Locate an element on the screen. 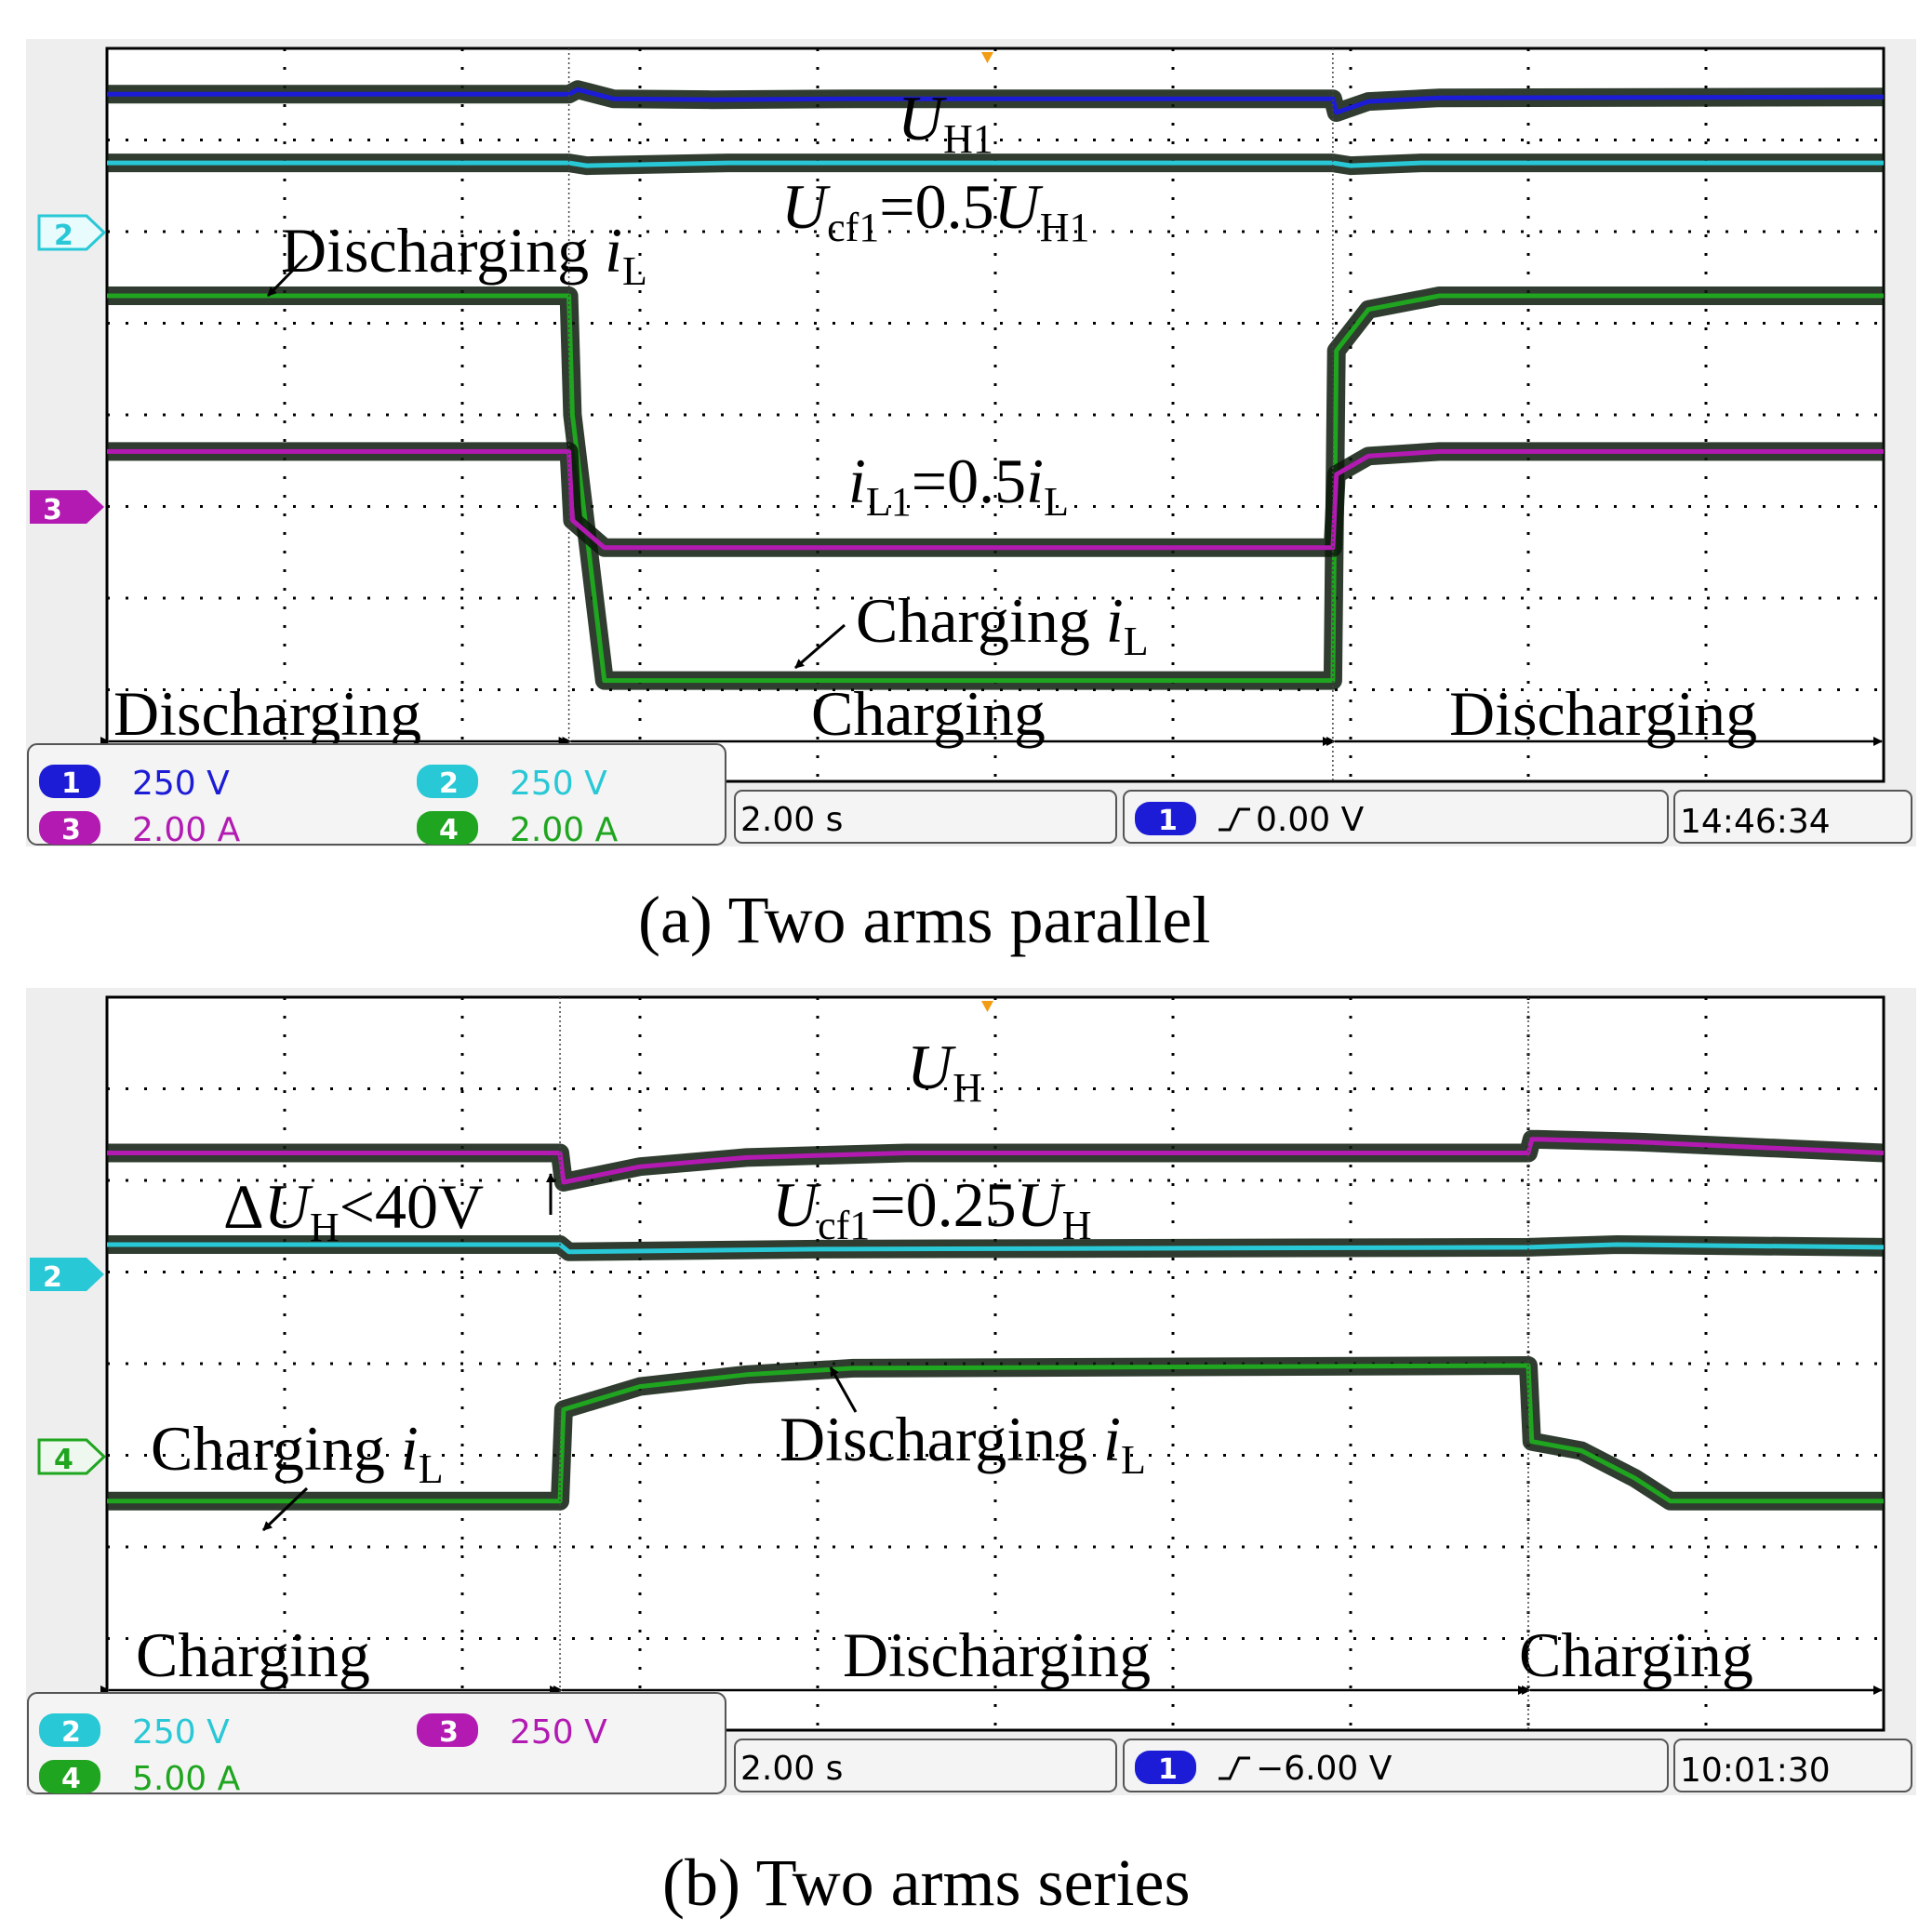 The width and height of the screenshot is (1932, 1932). panel-a-caption: (a) Two arms parallel is located at coordinates (924, 920).